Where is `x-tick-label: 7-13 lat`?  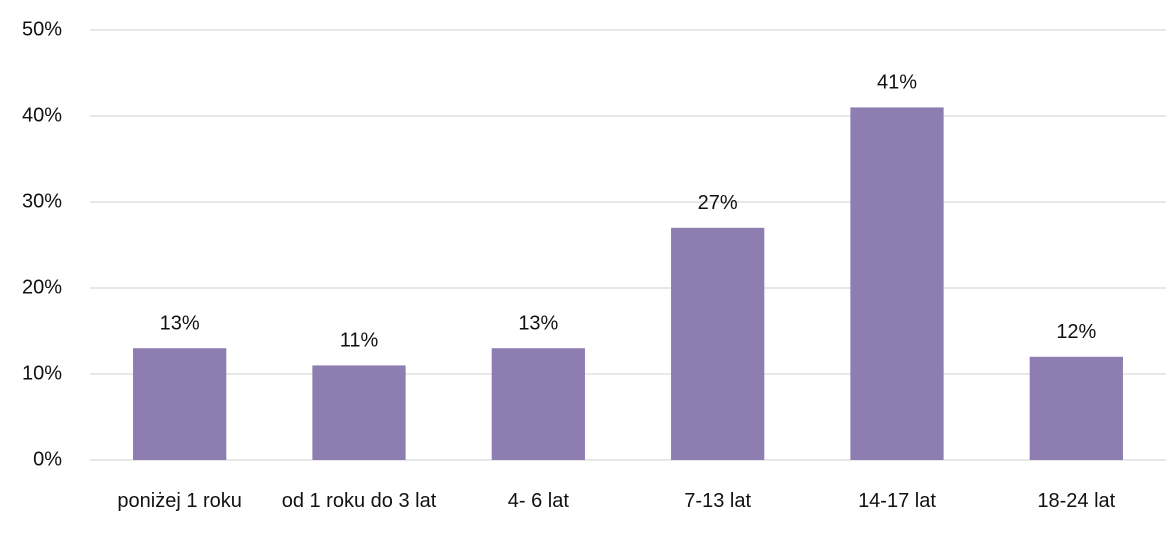
x-tick-label: 7-13 lat is located at coordinates (718, 501).